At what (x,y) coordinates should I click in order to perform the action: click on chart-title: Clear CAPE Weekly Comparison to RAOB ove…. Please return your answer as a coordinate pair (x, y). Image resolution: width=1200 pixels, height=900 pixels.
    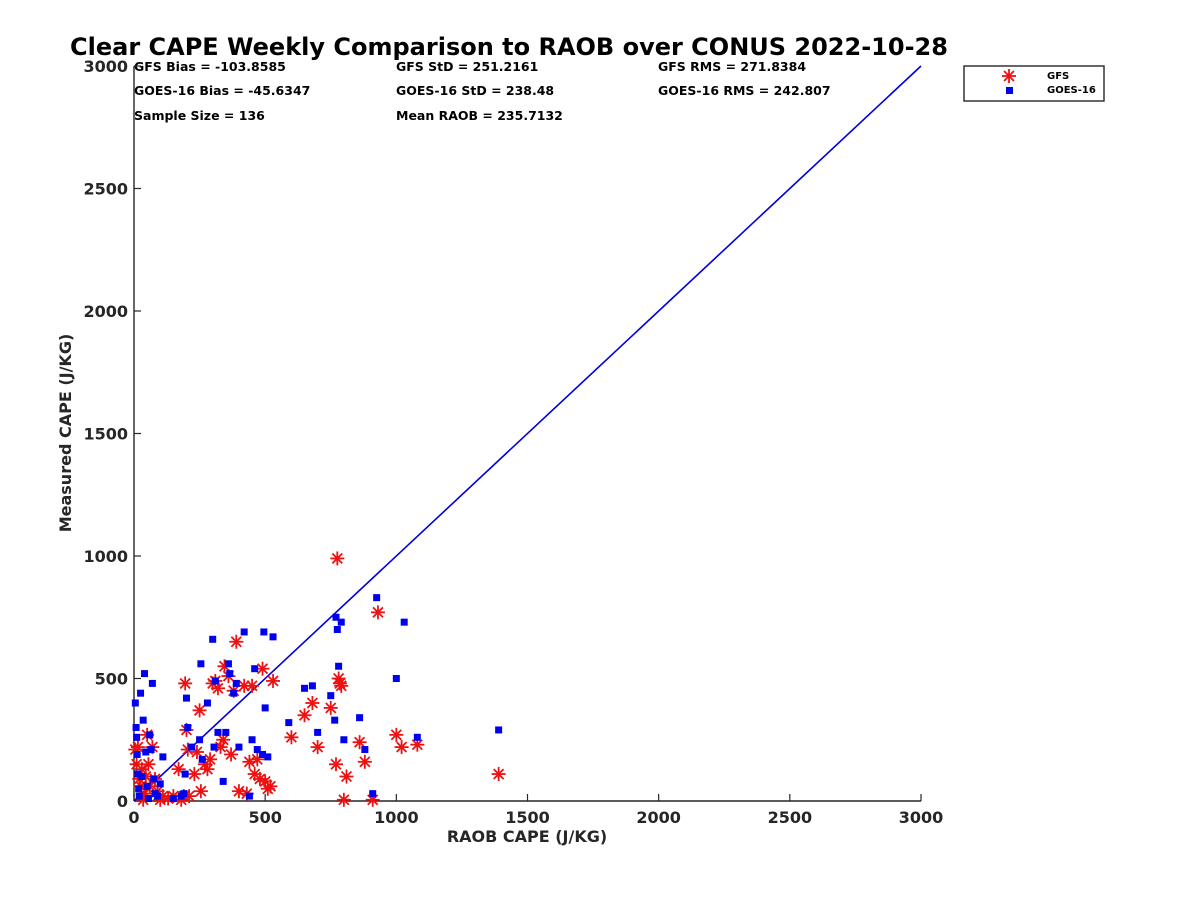
    Looking at the image, I should click on (509, 47).